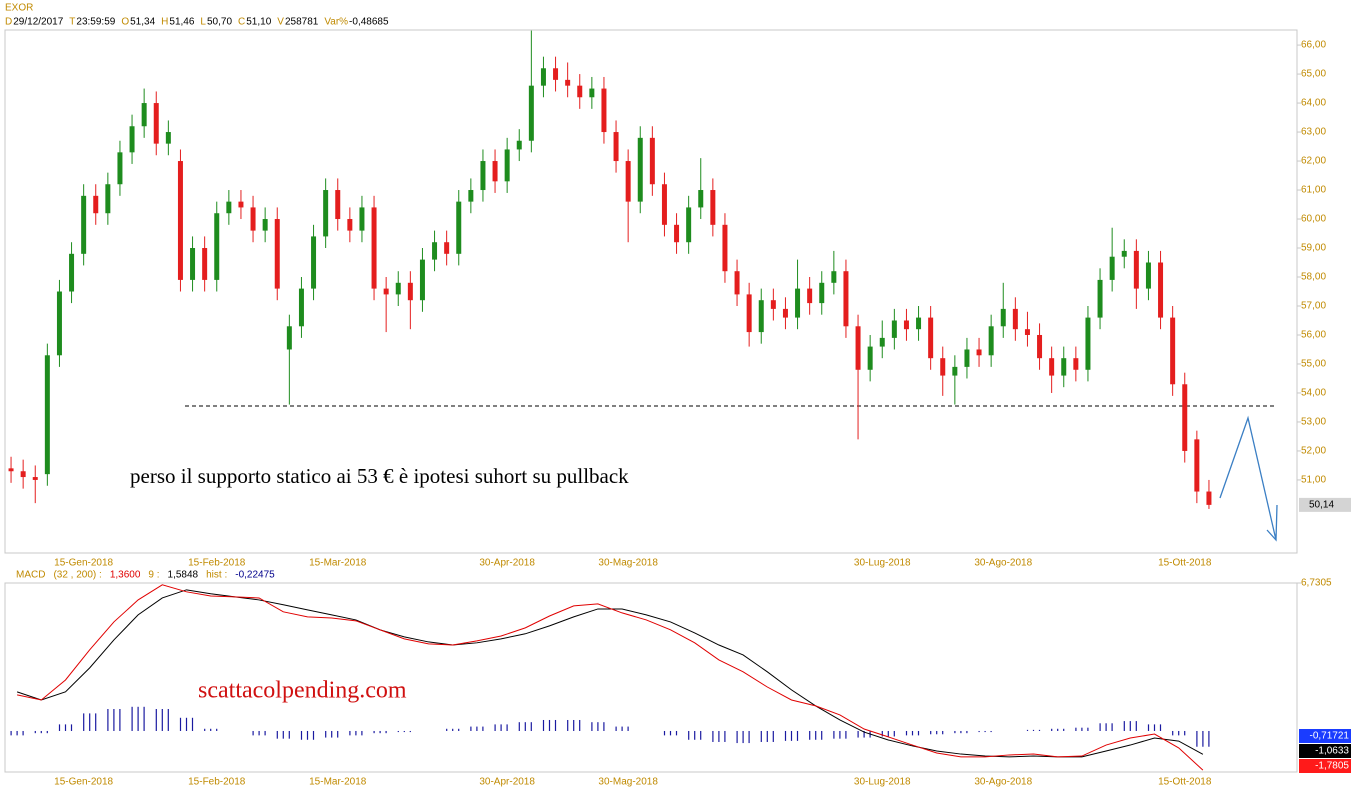 This screenshot has height=800, width=1352. I want to click on y-tick-label: 51,00, so click(1313, 480).